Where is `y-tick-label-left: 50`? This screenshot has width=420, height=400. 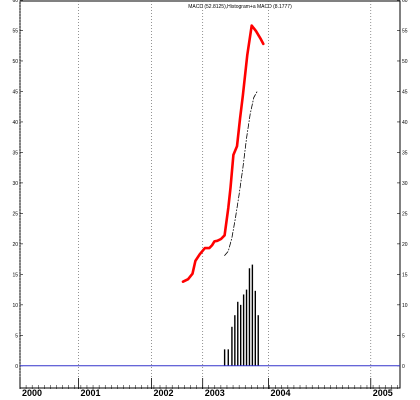 y-tick-label-left: 50 is located at coordinates (15, 62).